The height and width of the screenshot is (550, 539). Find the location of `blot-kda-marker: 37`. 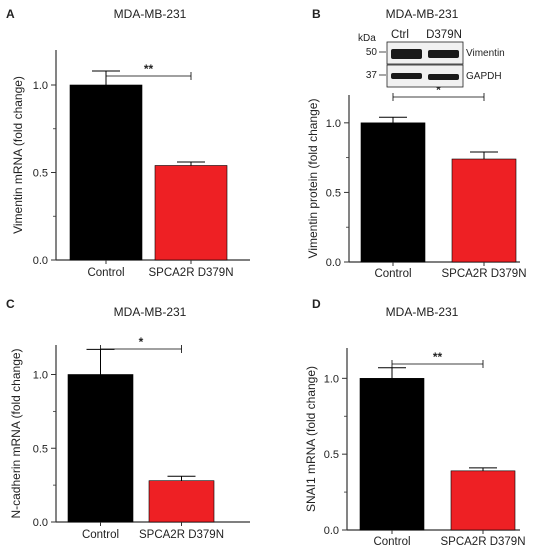

blot-kda-marker: 37 is located at coordinates (372, 75).